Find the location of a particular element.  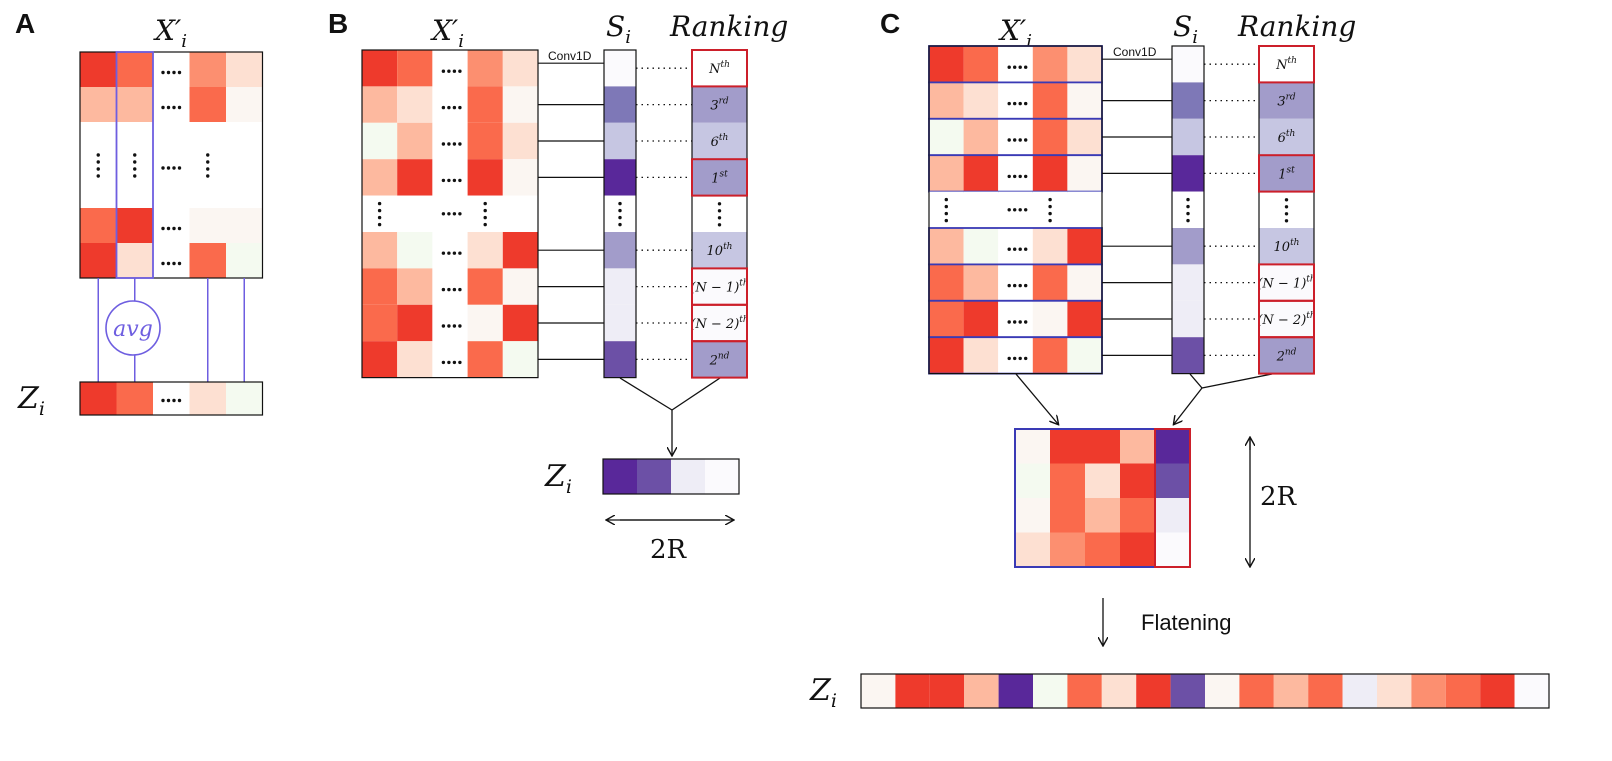

panel-c-connectors is located at coordinates (1144, 241).